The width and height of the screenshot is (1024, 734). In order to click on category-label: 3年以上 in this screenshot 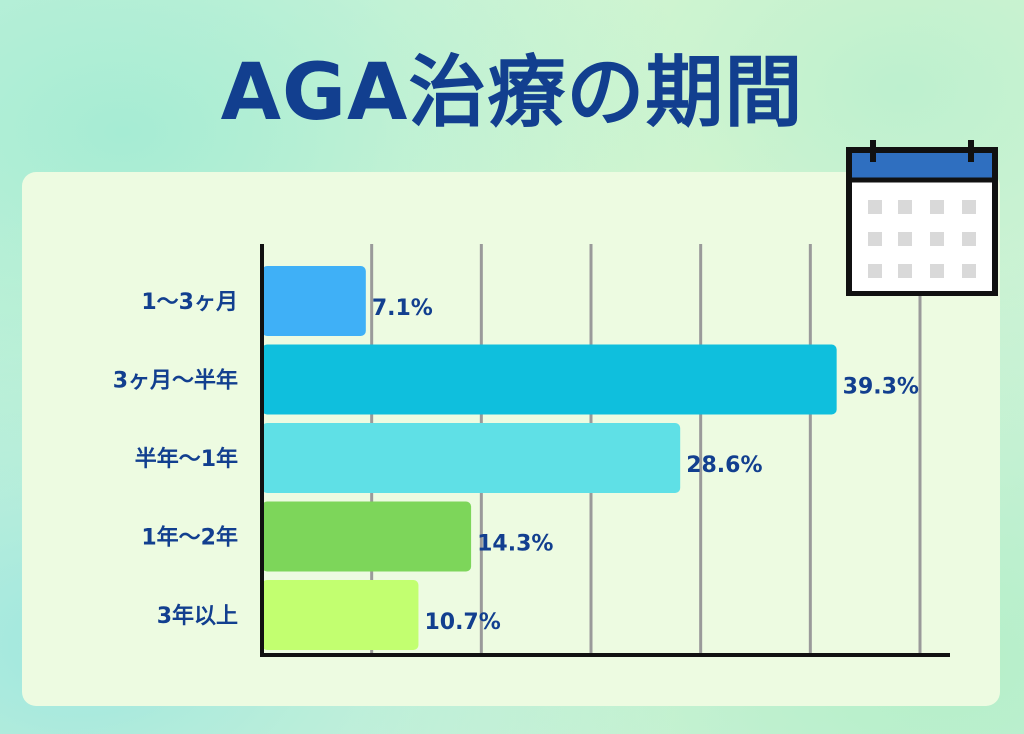, I will do `click(197, 616)`.